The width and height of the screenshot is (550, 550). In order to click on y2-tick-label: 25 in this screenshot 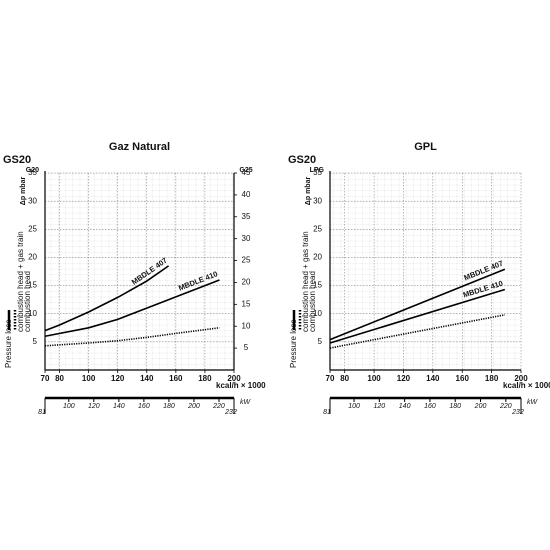, I will do `click(246, 260)`.